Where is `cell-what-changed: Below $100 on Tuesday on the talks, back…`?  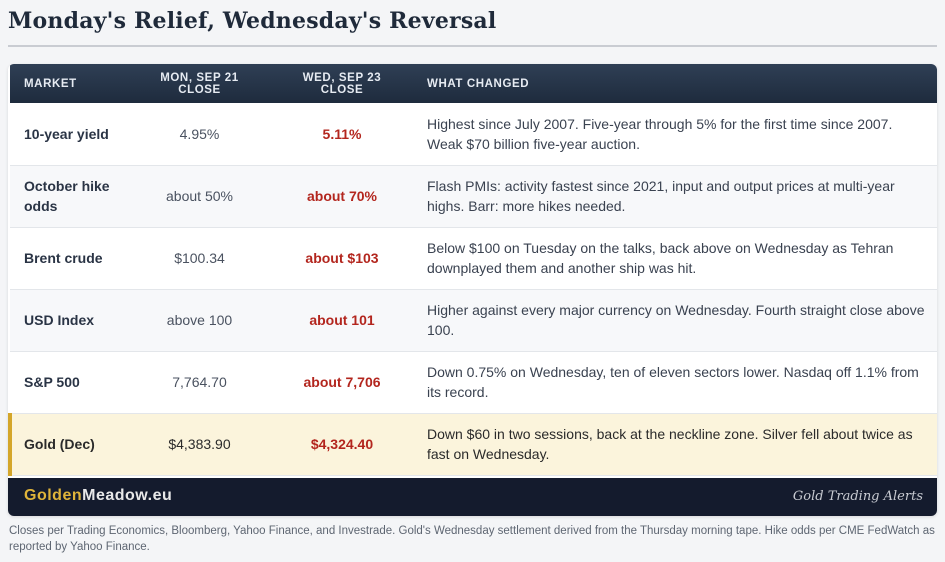
cell-what-changed: Below $100 on Tuesday on the talks, back… is located at coordinates (660, 258).